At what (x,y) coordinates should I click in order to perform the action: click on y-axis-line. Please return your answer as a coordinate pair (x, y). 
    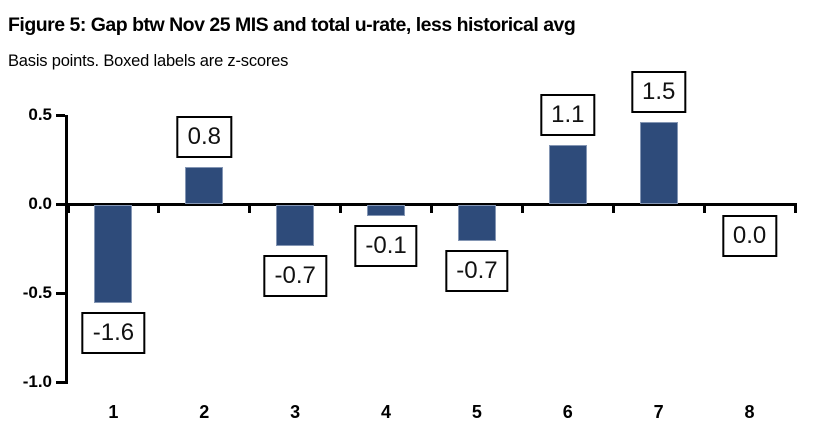
    Looking at the image, I should click on (66, 249).